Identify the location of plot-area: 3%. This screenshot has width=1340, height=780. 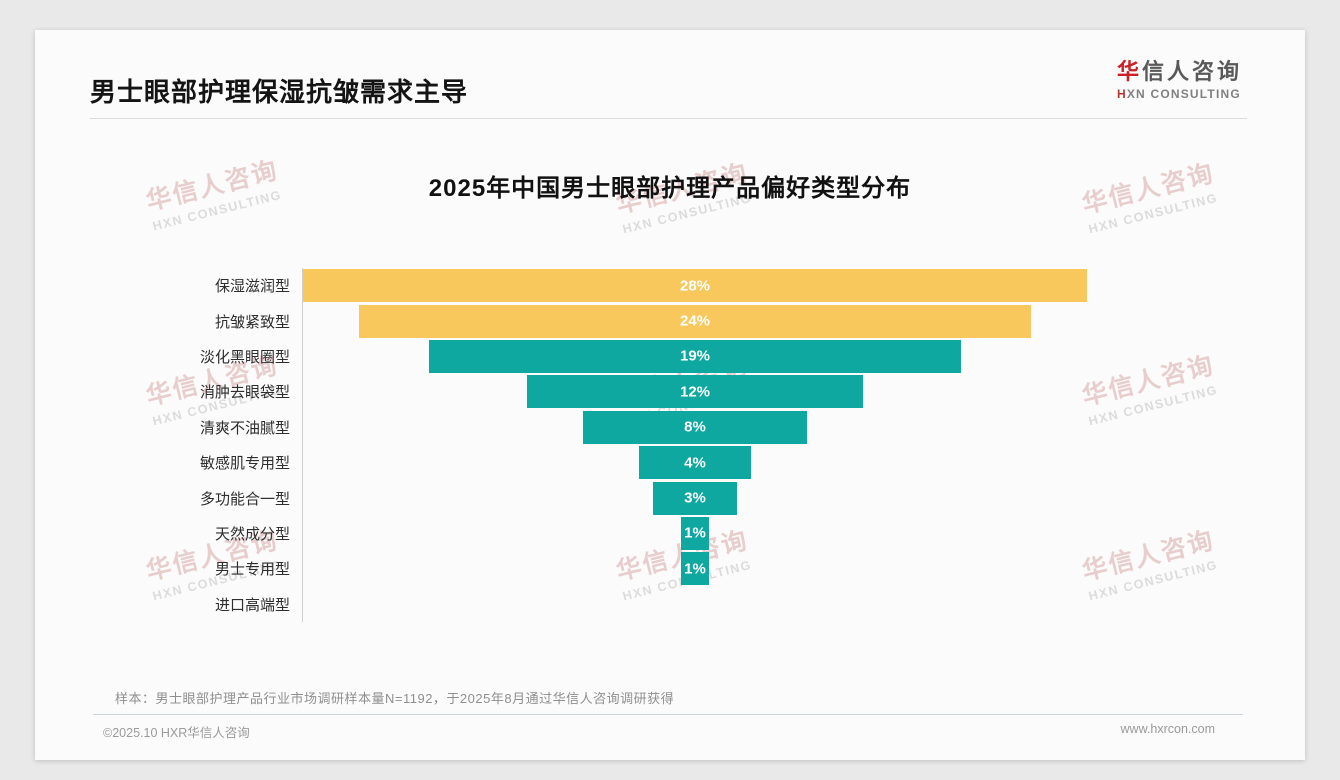
(694, 498).